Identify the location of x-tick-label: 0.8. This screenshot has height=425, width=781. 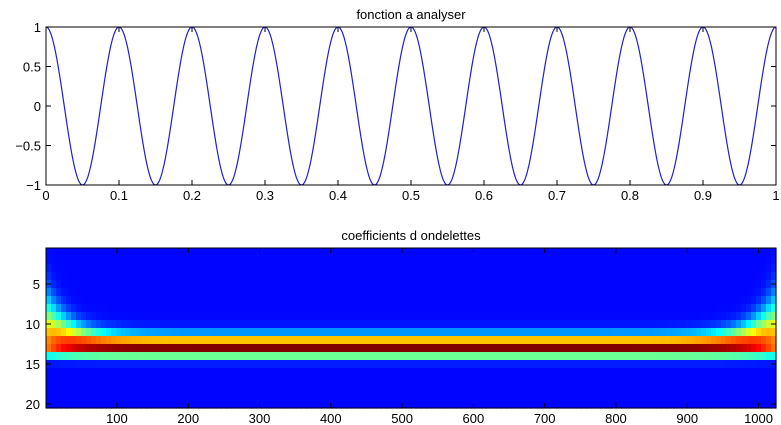
(630, 195).